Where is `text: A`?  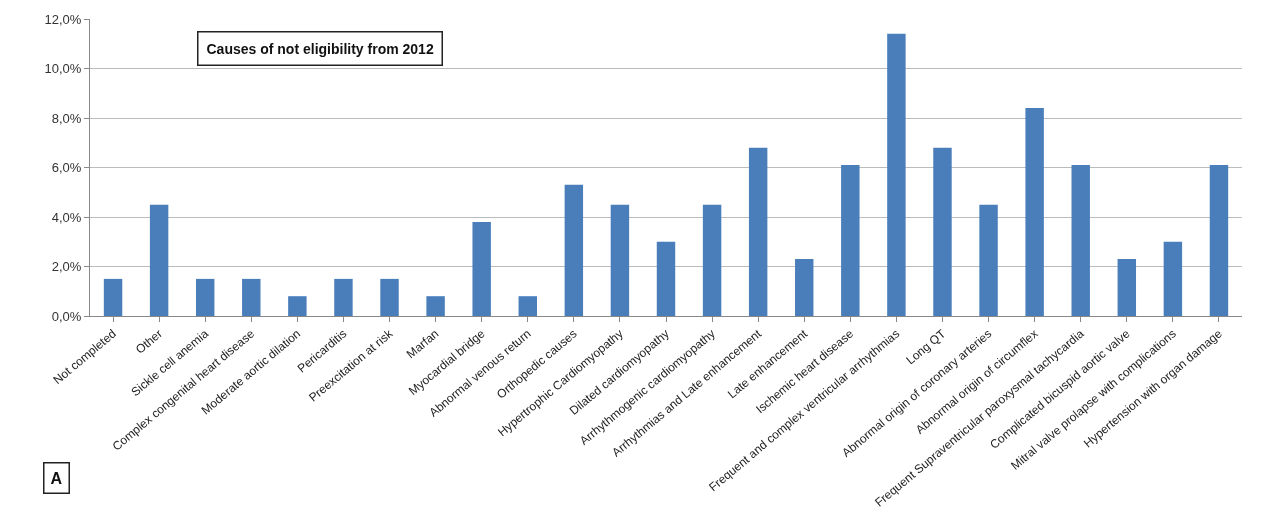
text: A is located at coordinates (56, 478).